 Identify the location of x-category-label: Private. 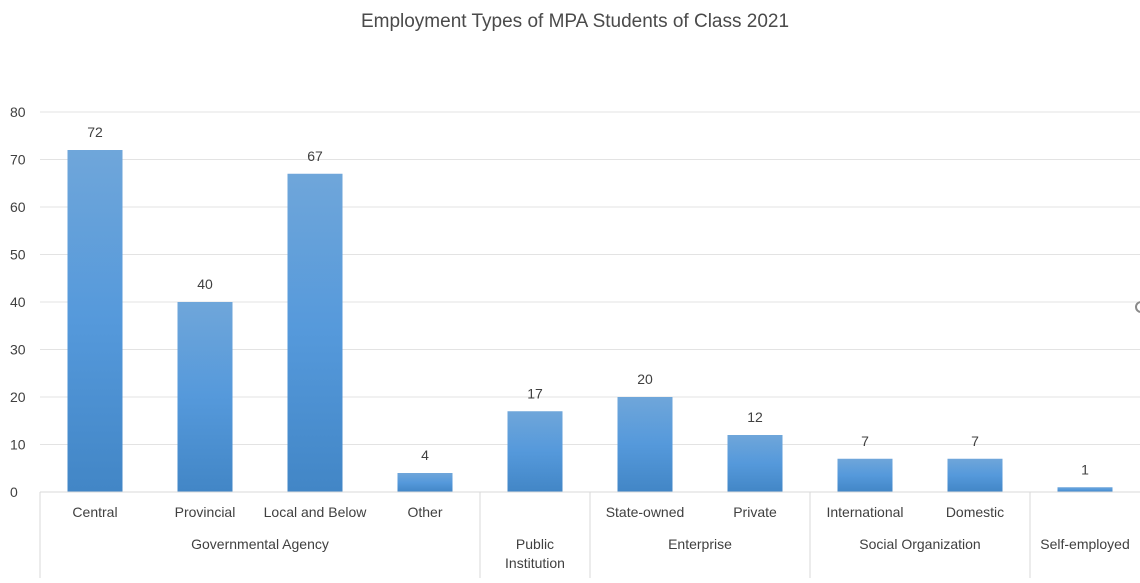
(755, 512).